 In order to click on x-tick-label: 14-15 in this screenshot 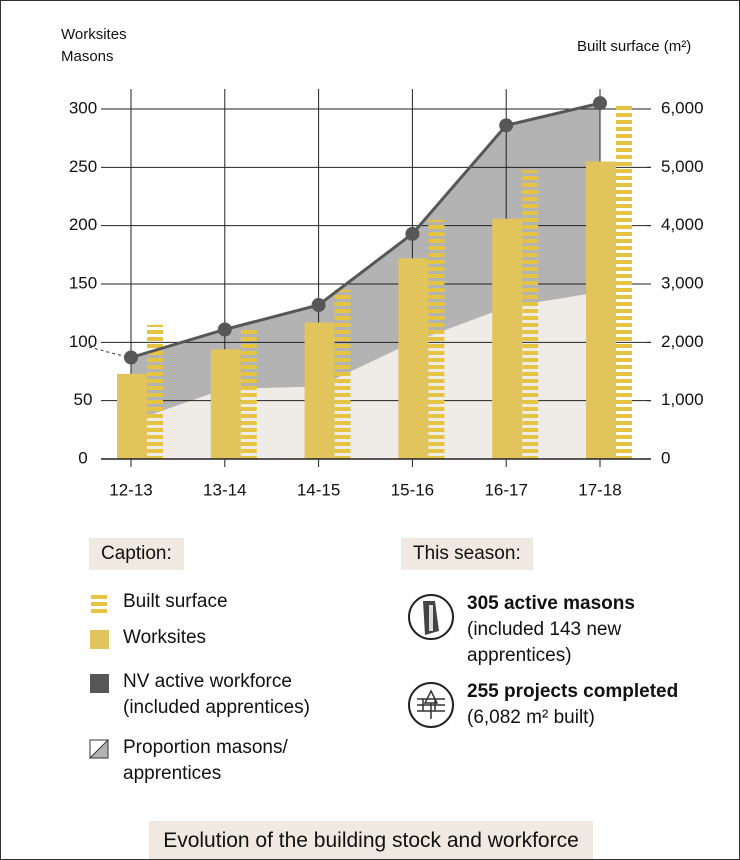, I will do `click(318, 489)`.